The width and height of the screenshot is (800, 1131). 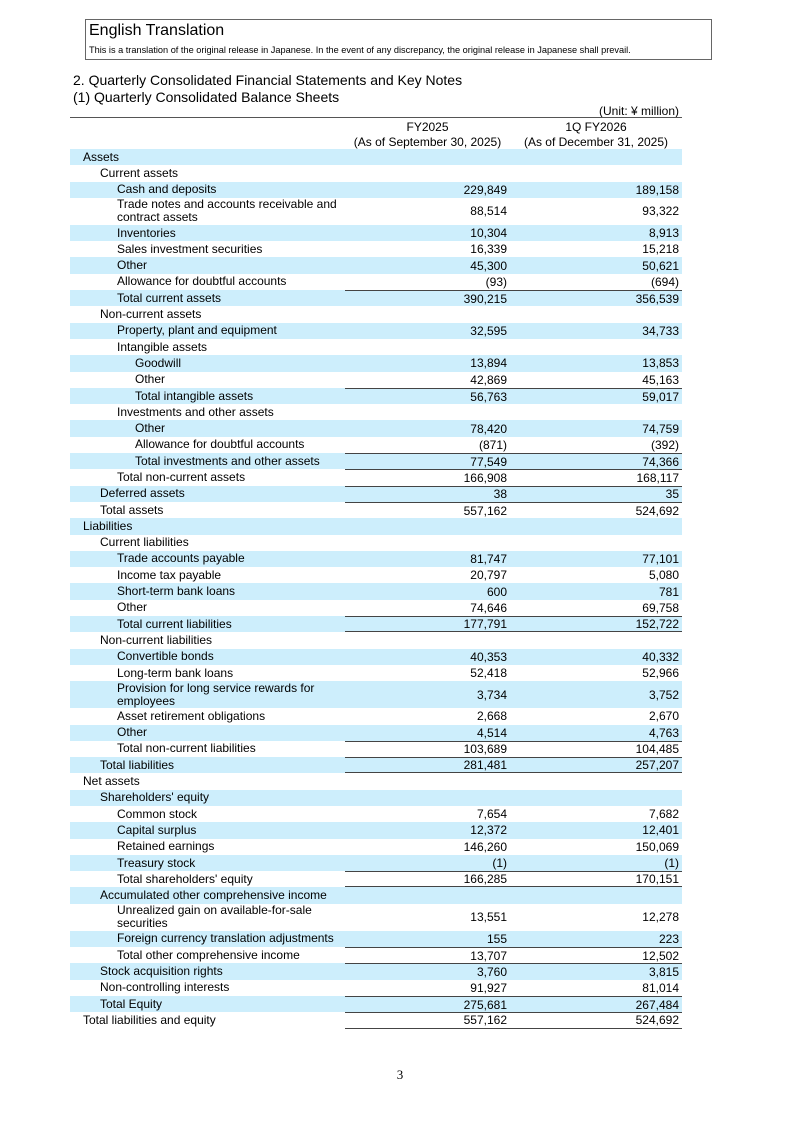 What do you see at coordinates (596, 395) in the screenshot?
I see `value-1q-fy2026: 59,017` at bounding box center [596, 395].